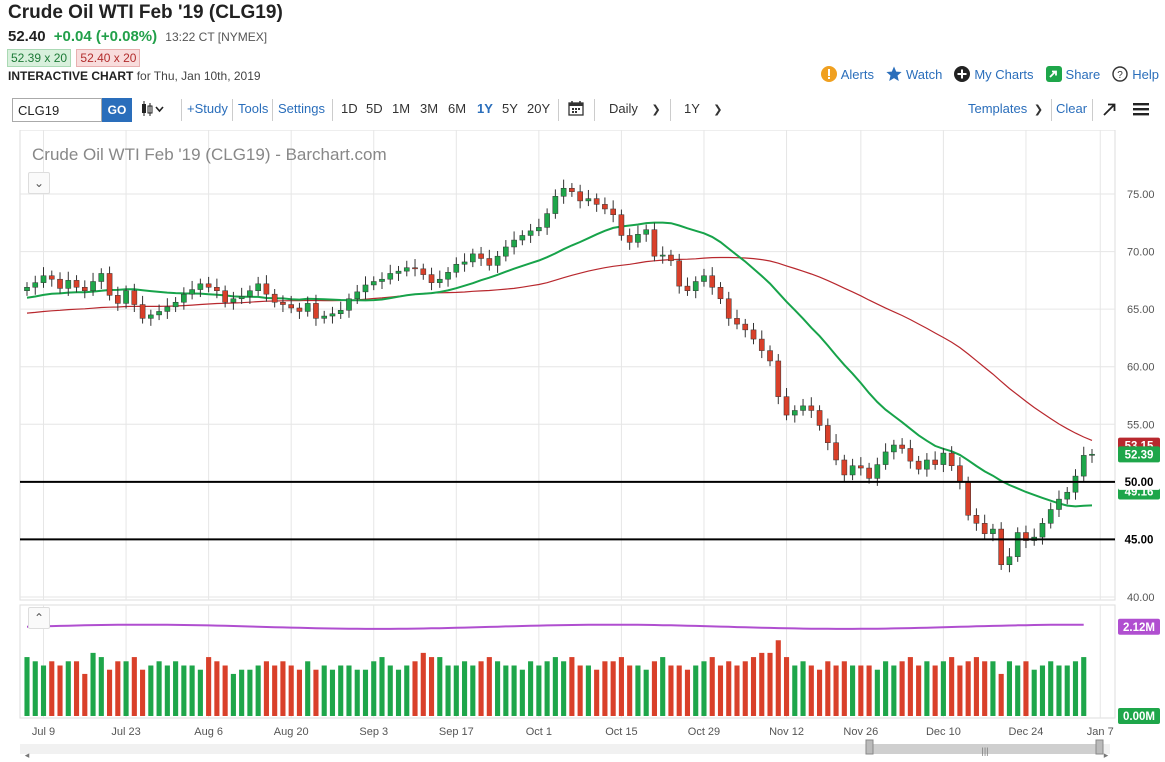  What do you see at coordinates (253, 108) in the screenshot?
I see `tools-button: Tools` at bounding box center [253, 108].